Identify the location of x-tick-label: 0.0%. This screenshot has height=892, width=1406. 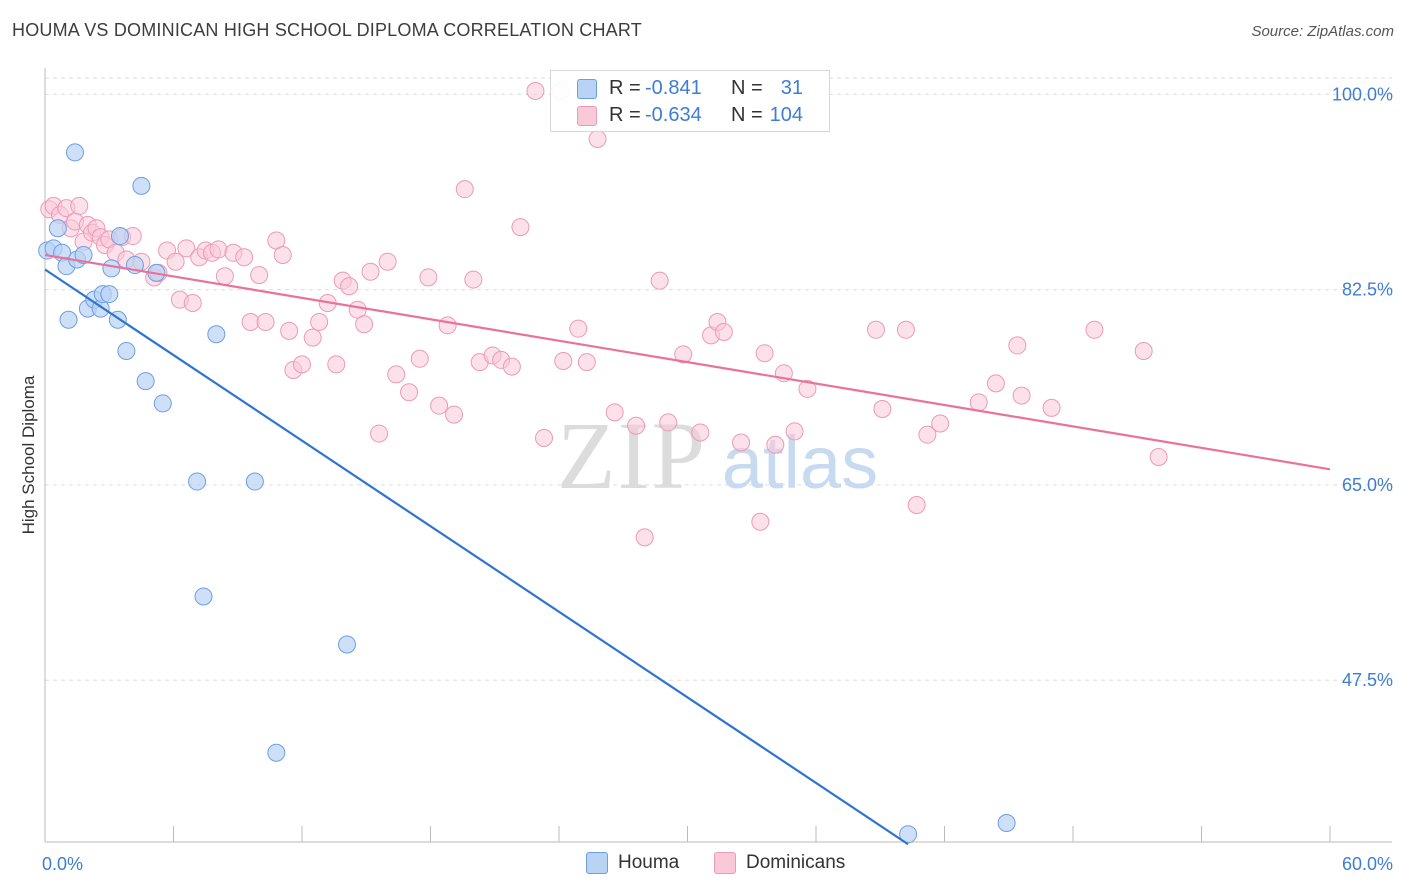
(62, 864).